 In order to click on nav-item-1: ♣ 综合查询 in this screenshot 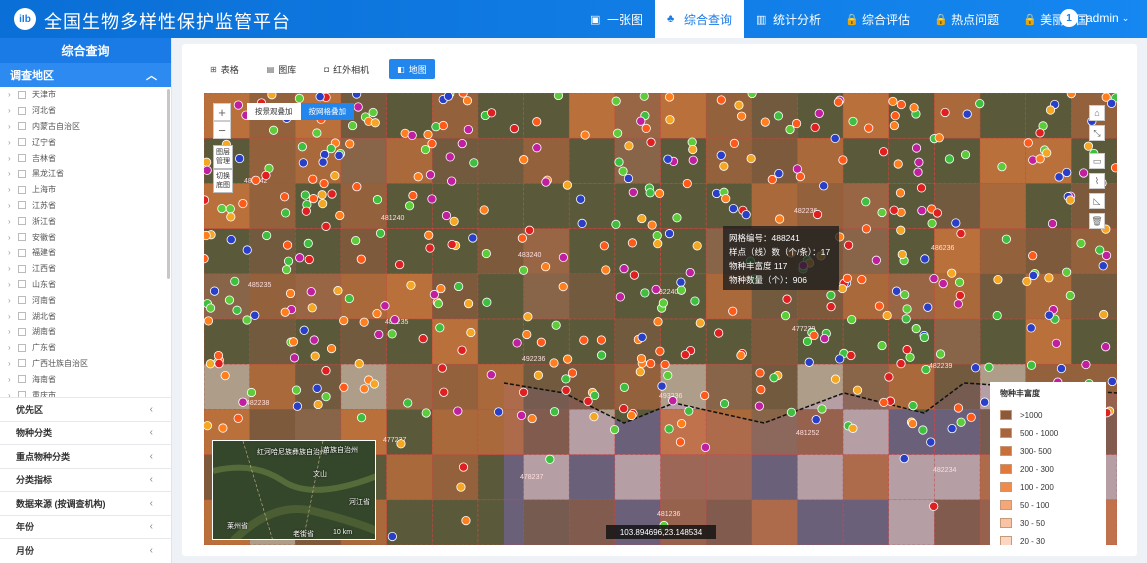, I will do `click(700, 19)`.